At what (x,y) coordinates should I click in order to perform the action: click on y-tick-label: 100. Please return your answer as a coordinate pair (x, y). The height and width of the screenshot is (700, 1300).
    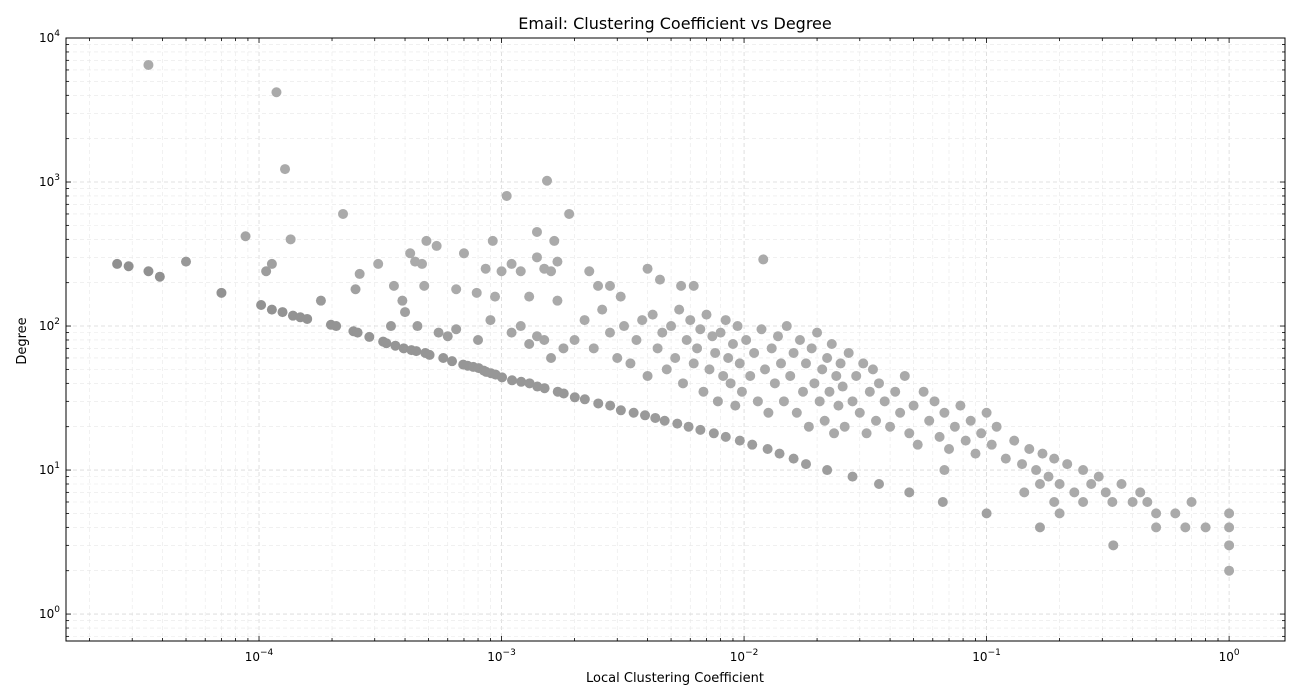
    Looking at the image, I should click on (49, 613).